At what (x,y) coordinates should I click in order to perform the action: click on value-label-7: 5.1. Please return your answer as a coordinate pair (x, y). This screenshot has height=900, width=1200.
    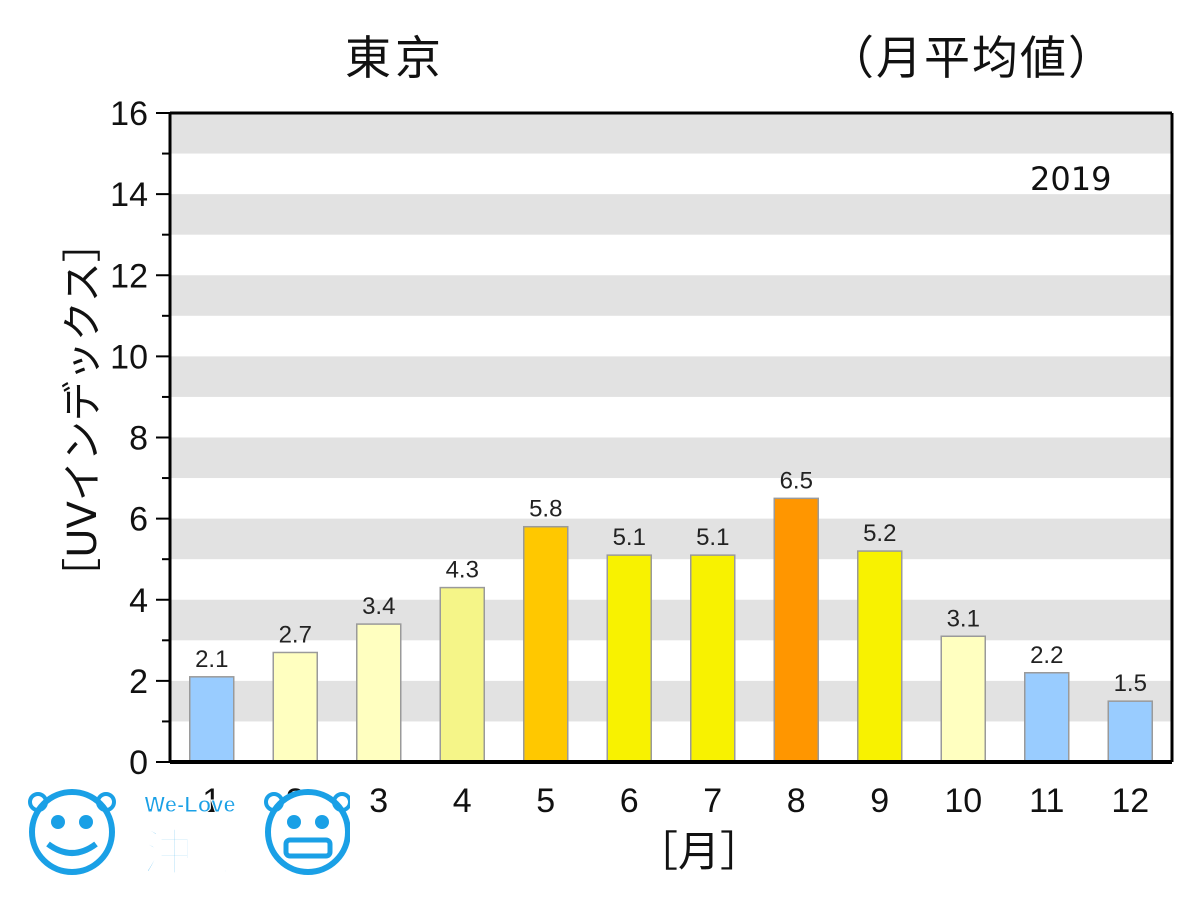
    Looking at the image, I should click on (712, 537).